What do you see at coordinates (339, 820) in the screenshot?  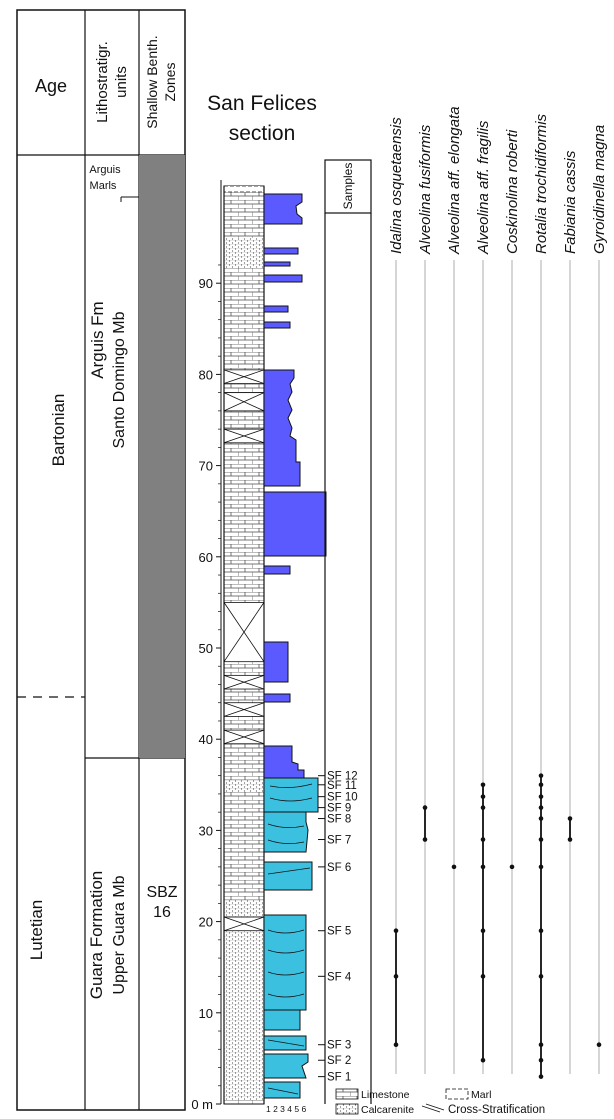 I see `sample-label: SF 8` at bounding box center [339, 820].